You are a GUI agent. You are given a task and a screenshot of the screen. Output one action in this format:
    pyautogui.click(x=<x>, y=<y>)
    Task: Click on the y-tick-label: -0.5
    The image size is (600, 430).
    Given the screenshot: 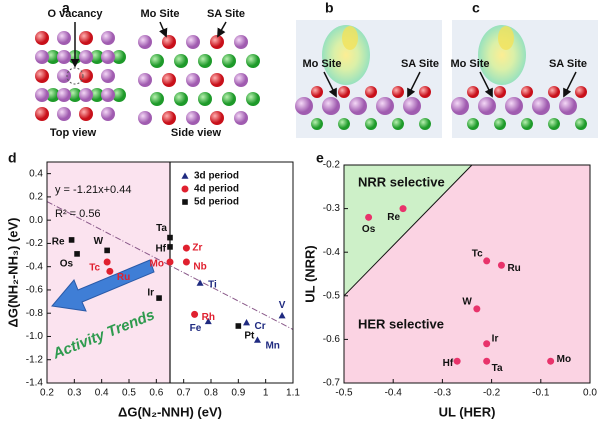 What is the action you would take?
    pyautogui.click(x=332, y=295)
    